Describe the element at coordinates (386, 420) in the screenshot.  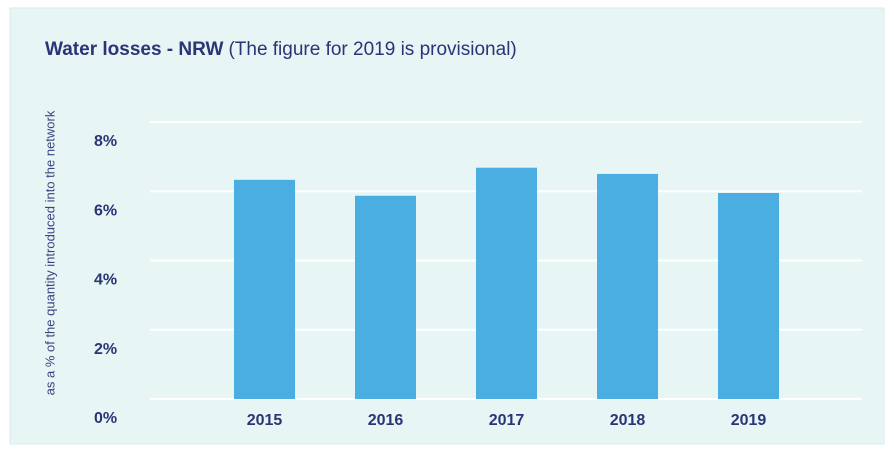
I see `x-tick-label: 2016` at that location.